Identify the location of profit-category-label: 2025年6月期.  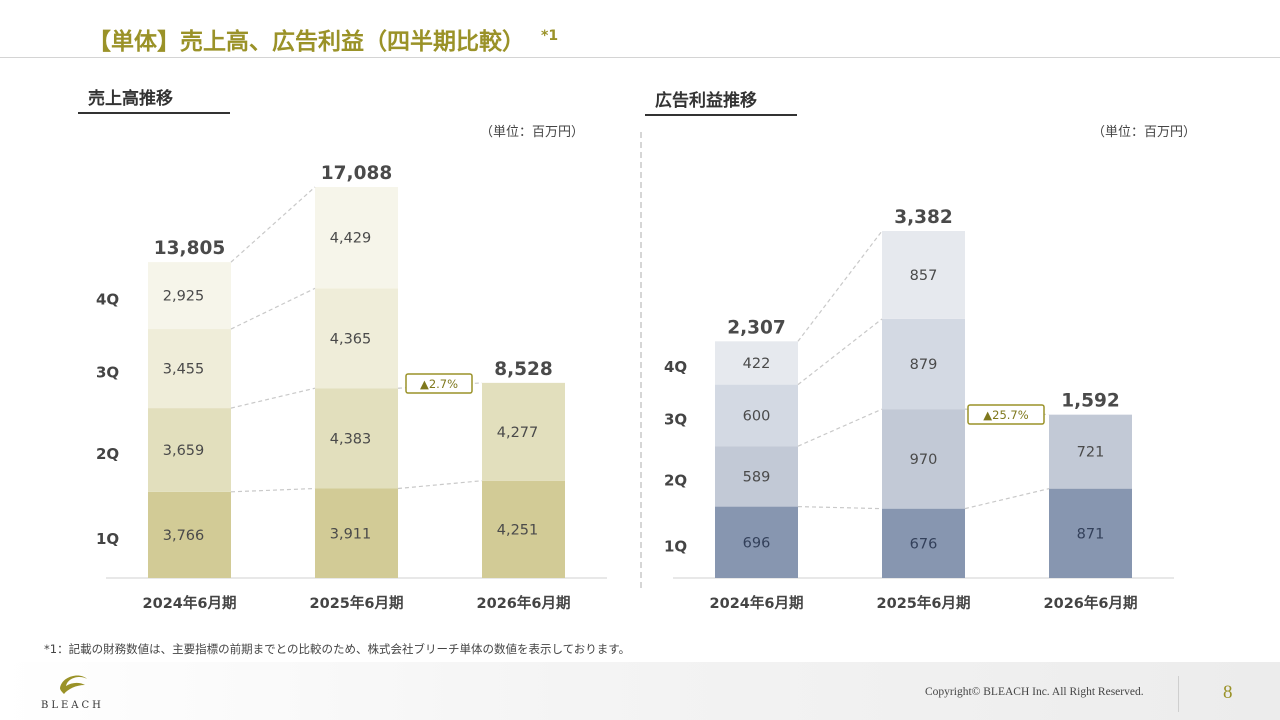
(924, 603).